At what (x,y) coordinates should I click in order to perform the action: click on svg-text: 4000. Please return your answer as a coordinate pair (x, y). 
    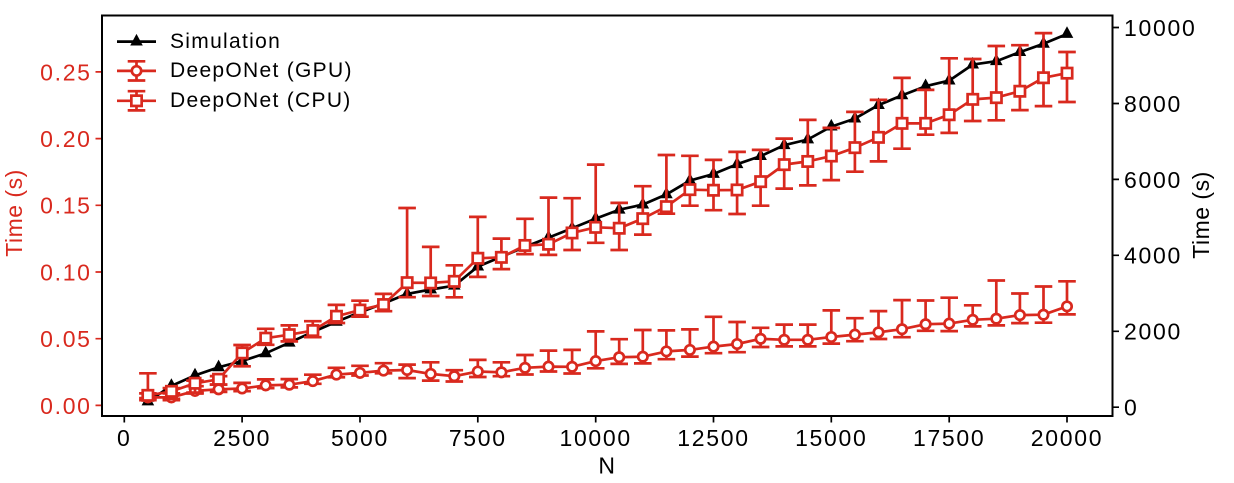
    Looking at the image, I should click on (1153, 256).